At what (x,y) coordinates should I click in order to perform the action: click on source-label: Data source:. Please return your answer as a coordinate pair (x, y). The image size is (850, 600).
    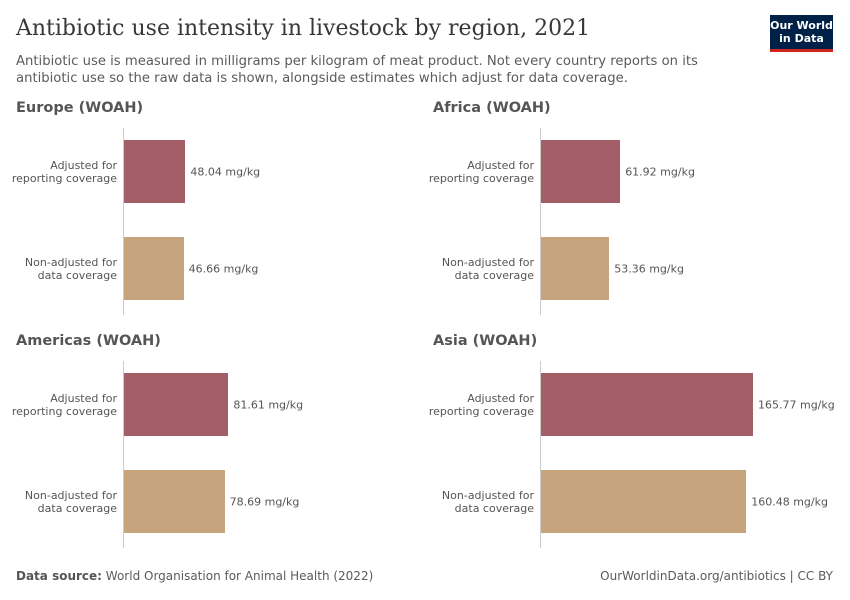
    Looking at the image, I should click on (59, 576).